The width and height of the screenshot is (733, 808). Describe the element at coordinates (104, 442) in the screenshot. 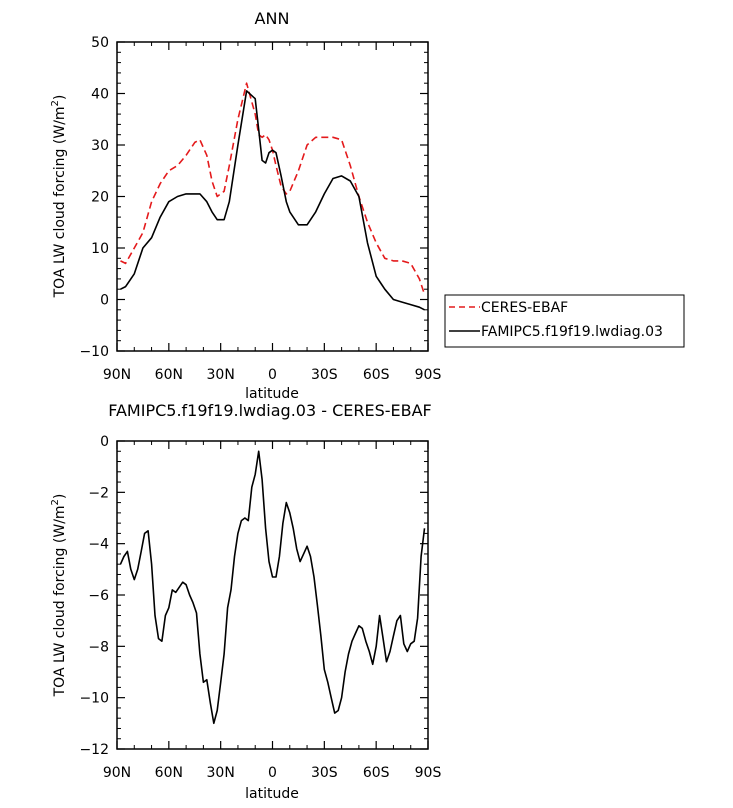

I see `bottom-y-tick-label: 0` at that location.